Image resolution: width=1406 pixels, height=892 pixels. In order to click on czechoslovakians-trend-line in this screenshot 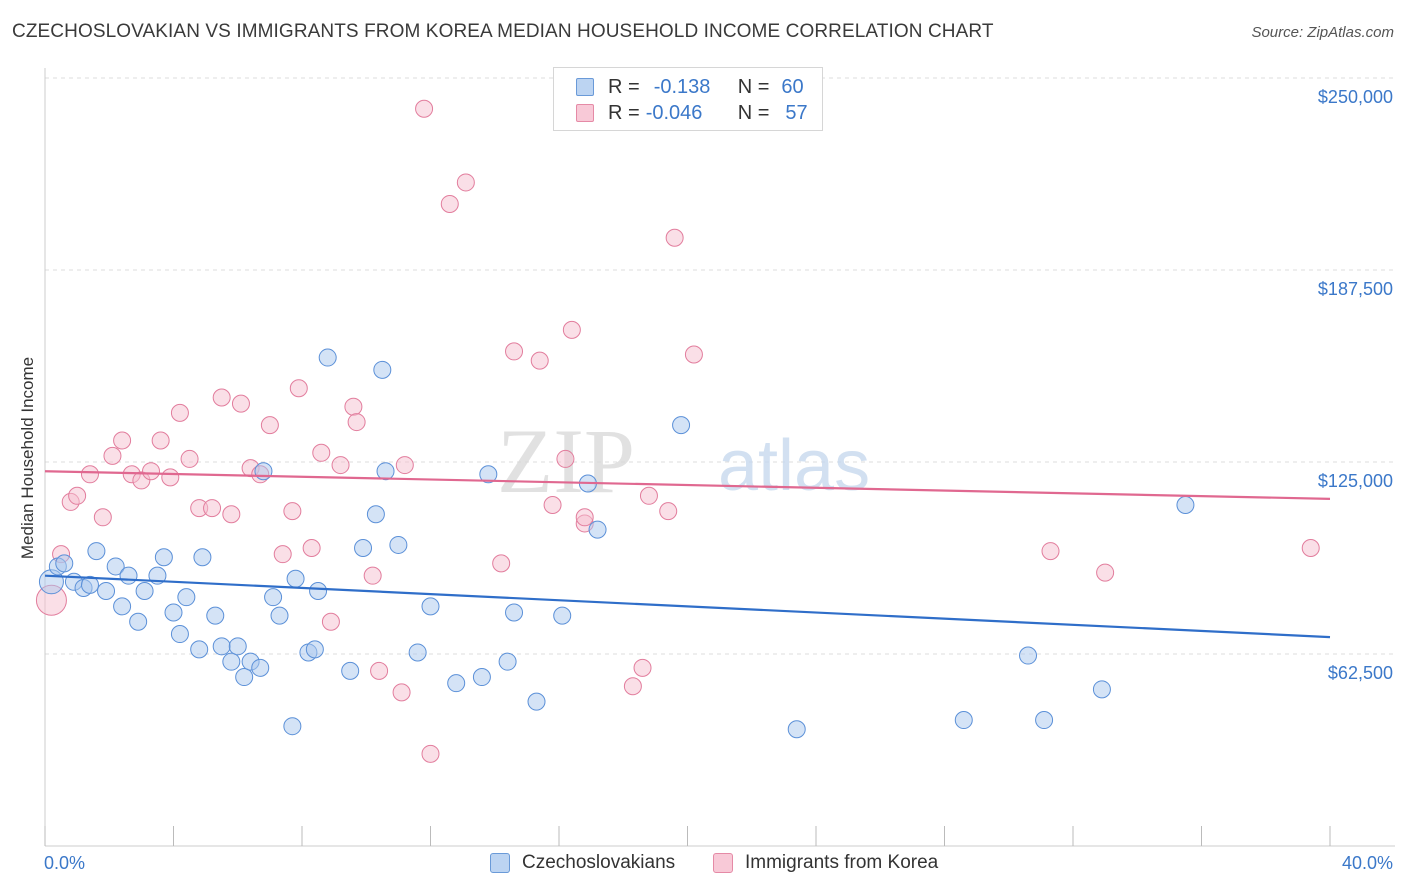, I will do `click(687, 606)`.